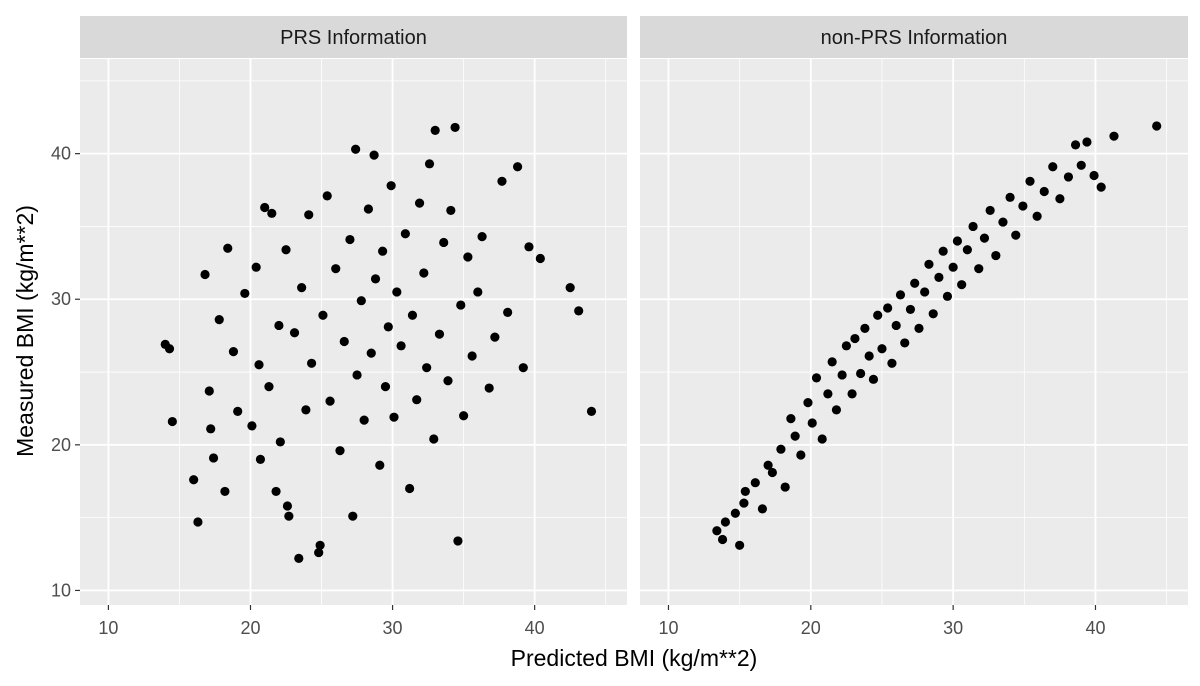 This screenshot has height=686, width=1200. I want to click on x-axis-title: Predicted BMI (kg/m**2), so click(634, 658).